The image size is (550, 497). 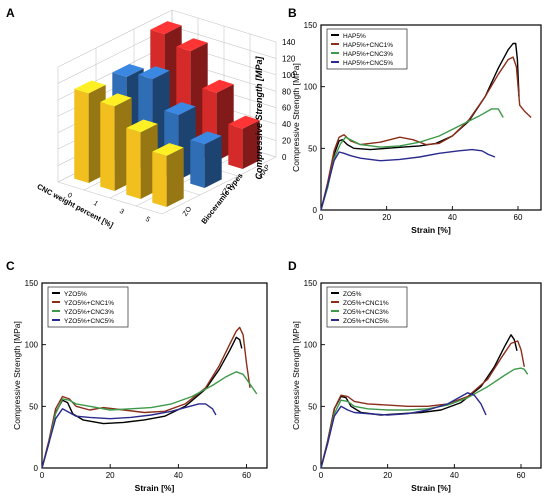 I want to click on panel-a-z-axis-label: Compressive Strength [MPa], so click(x=259, y=117).